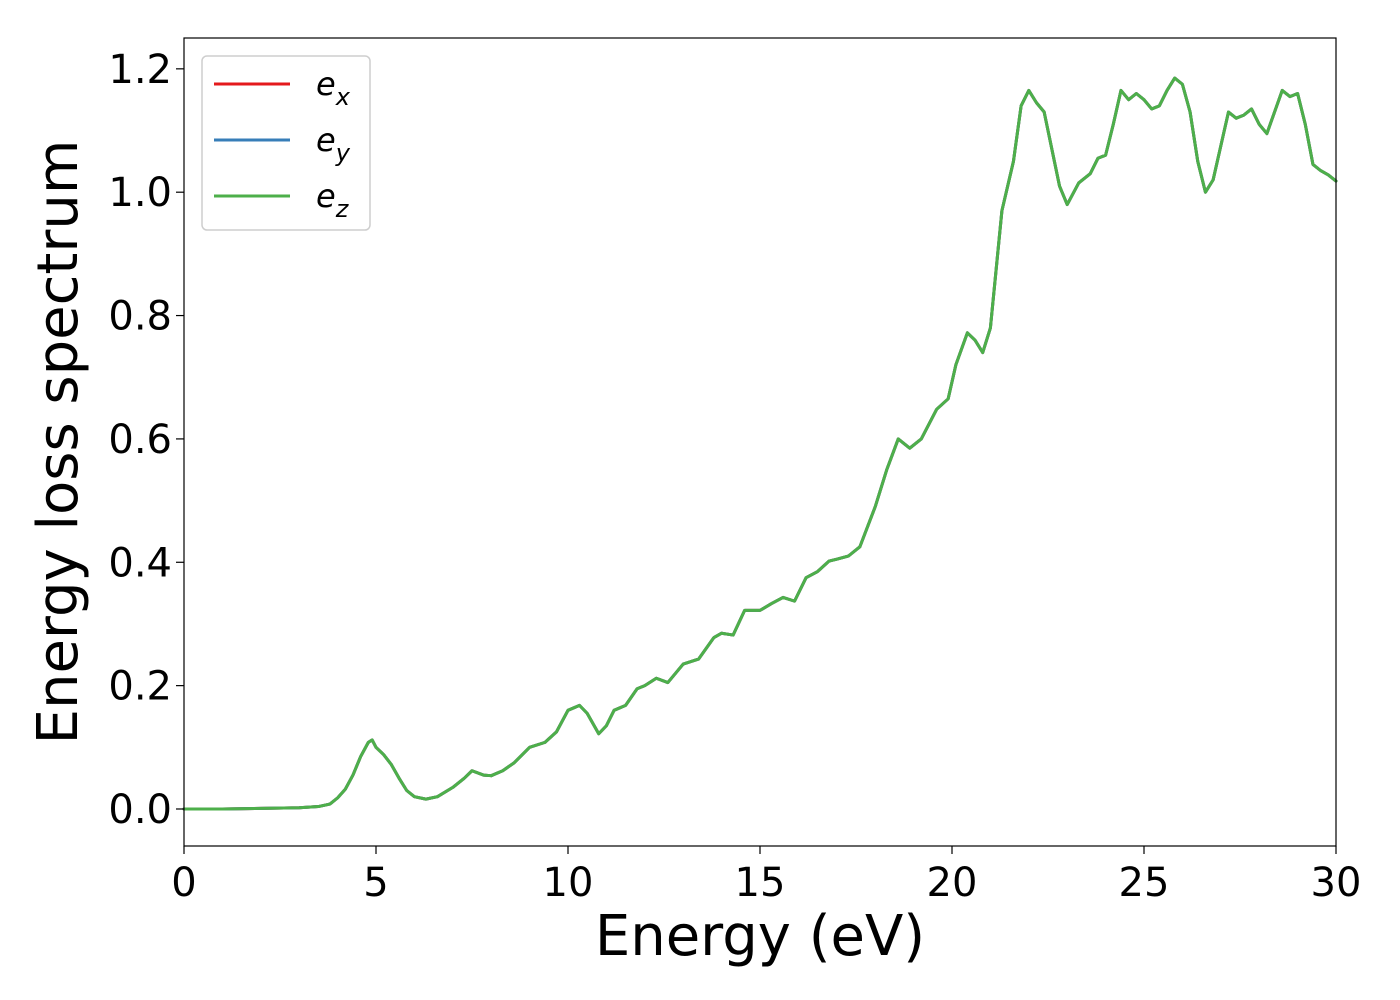  What do you see at coordinates (140, 687) in the screenshot?
I see `y-tick-label: 0.2` at bounding box center [140, 687].